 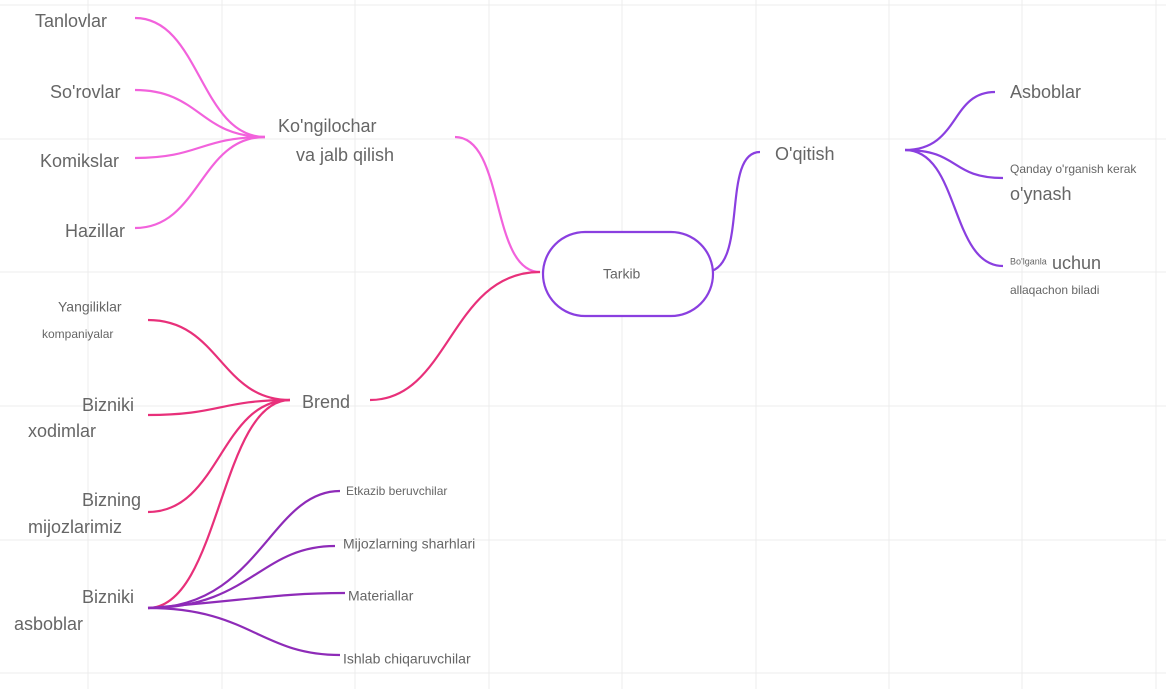 What do you see at coordinates (1054, 290) in the screenshot?
I see `leaf-label: allaqachon biladi` at bounding box center [1054, 290].